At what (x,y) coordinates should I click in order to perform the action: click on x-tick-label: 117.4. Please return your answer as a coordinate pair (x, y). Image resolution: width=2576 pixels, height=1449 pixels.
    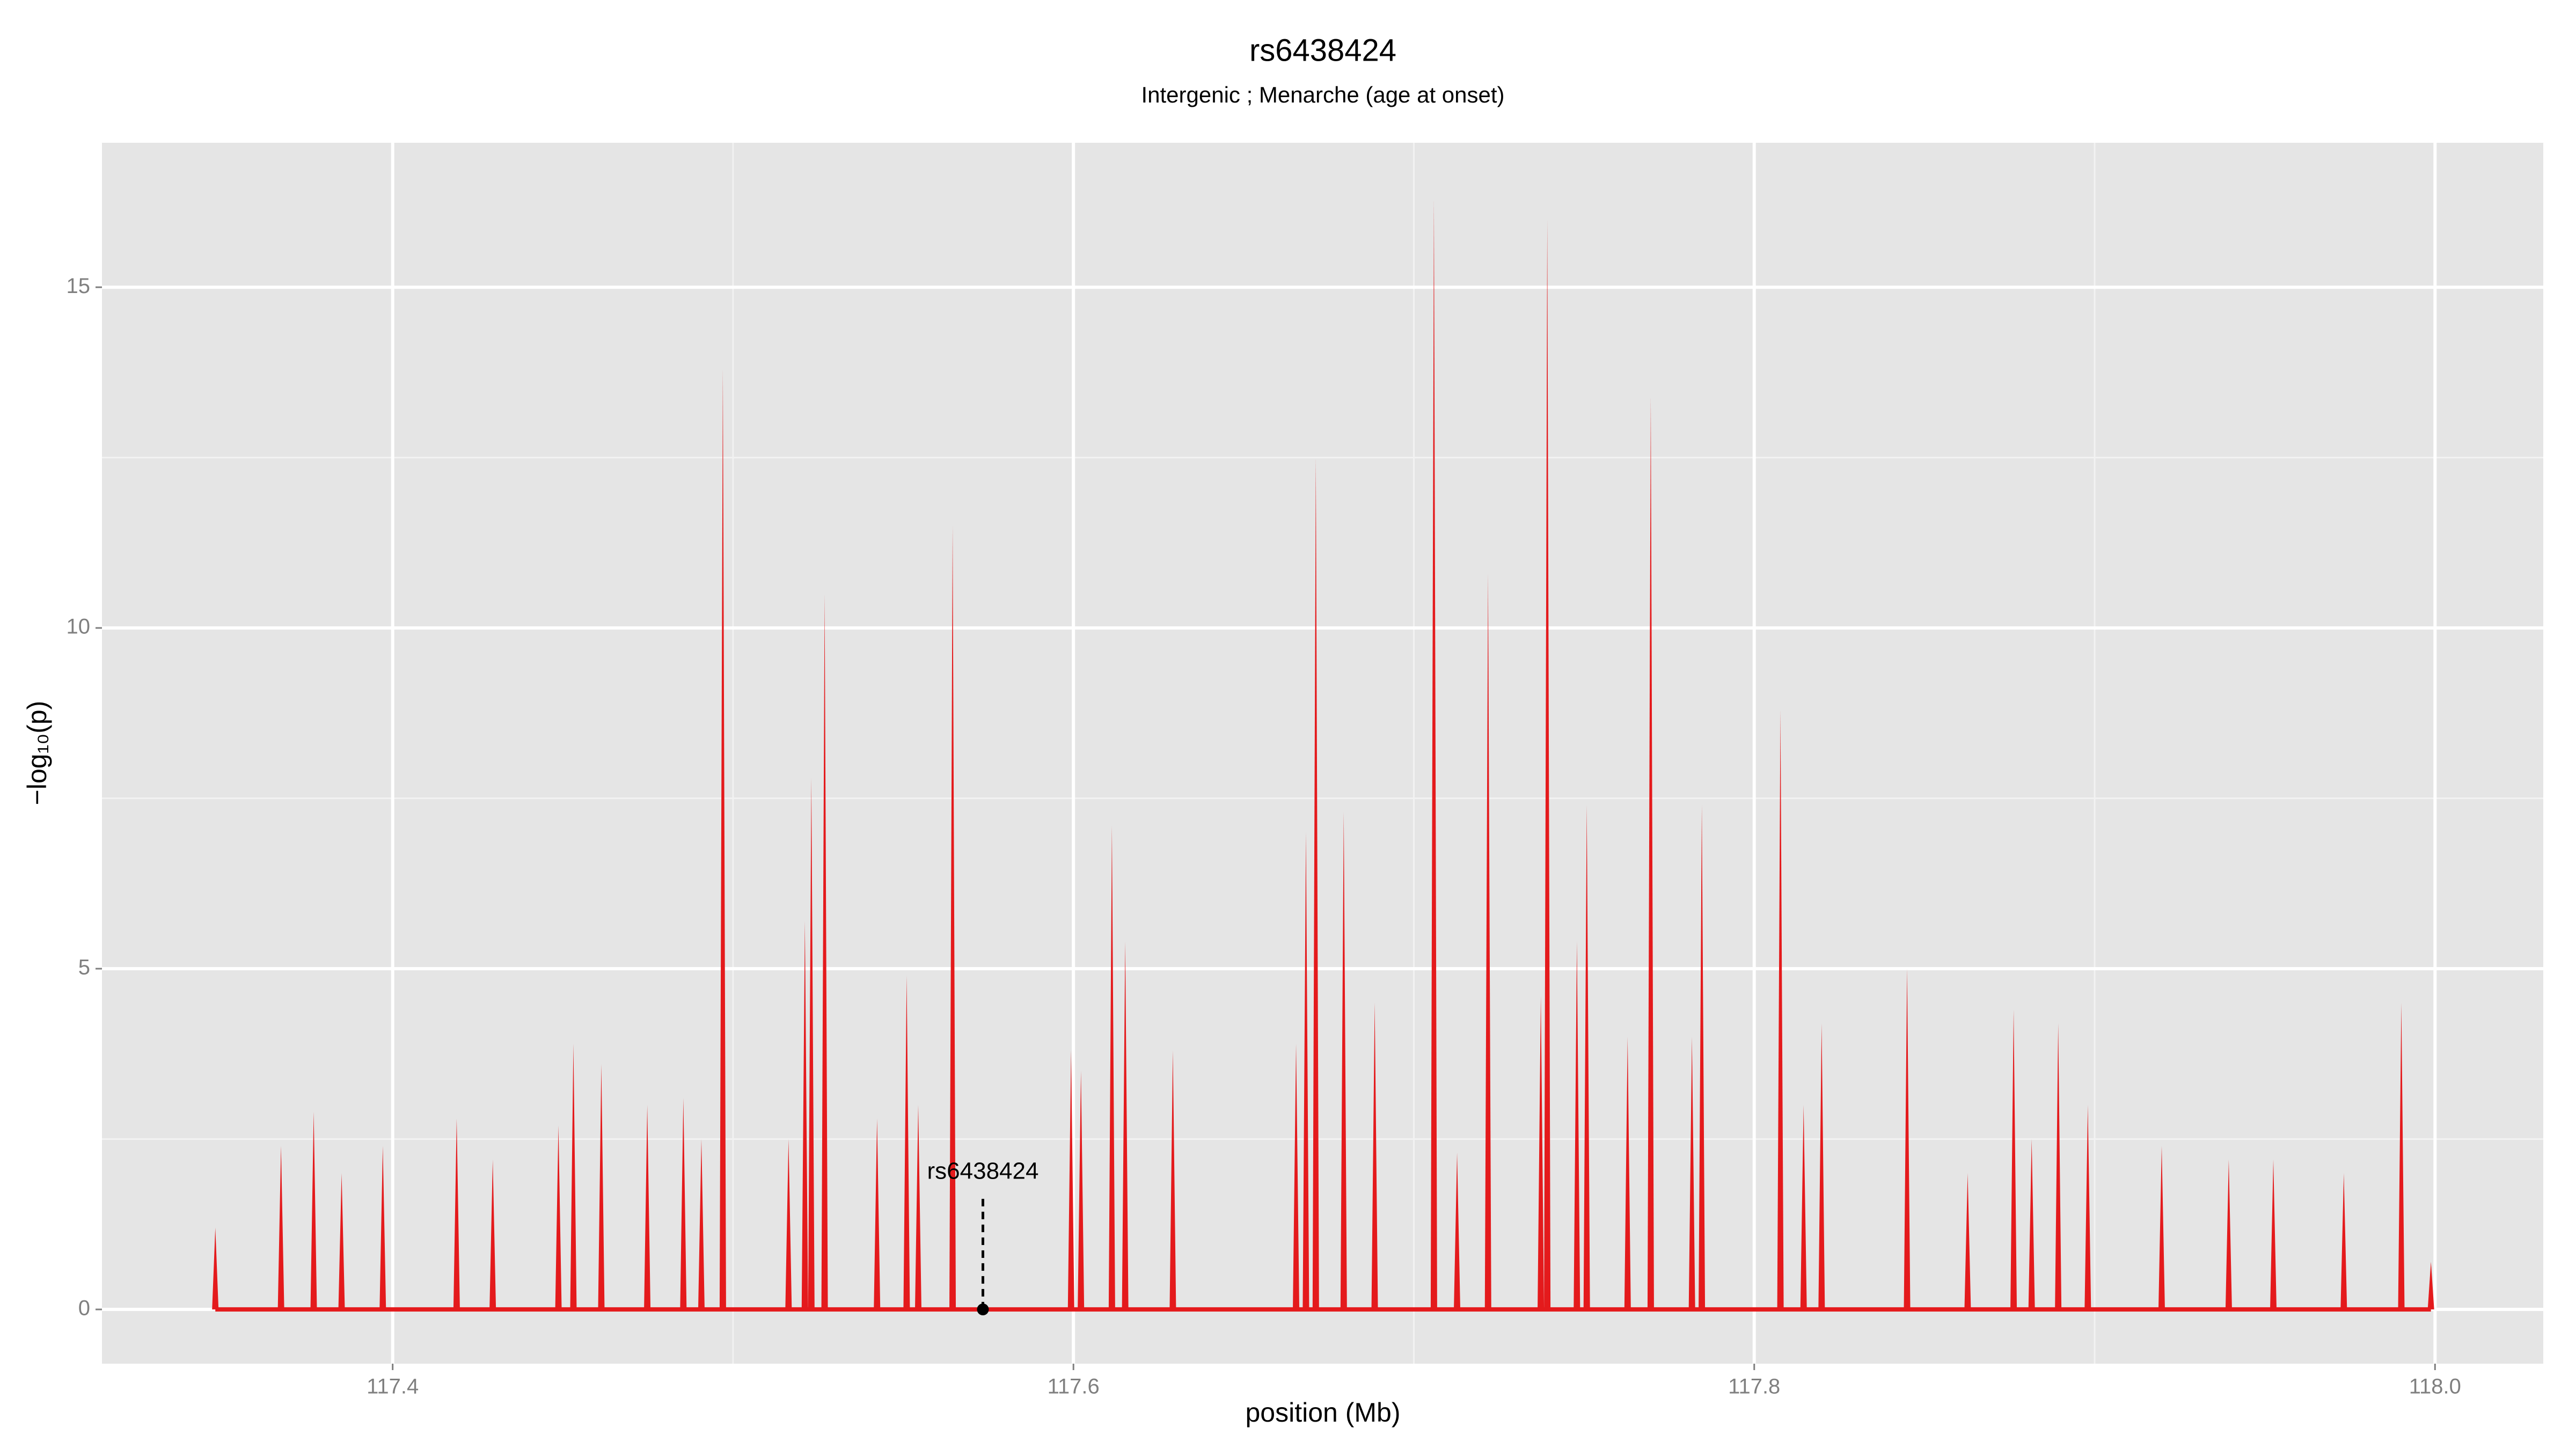
    Looking at the image, I should click on (393, 1387).